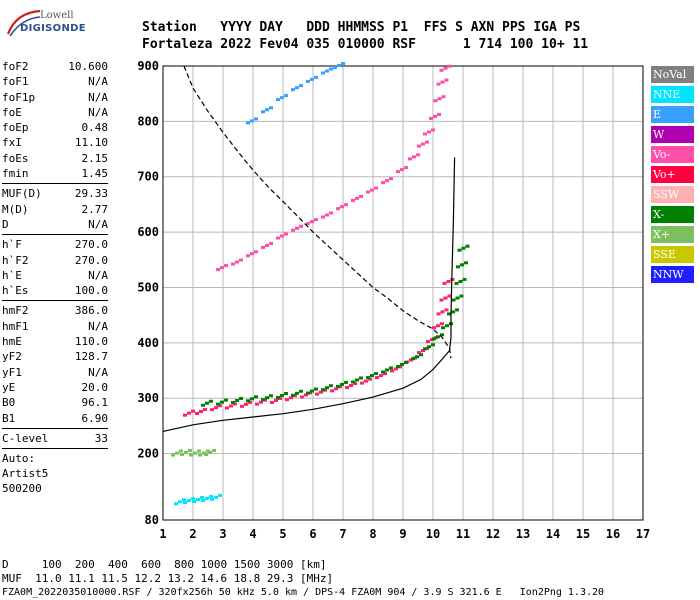 Image resolution: width=700 pixels, height=600 pixels. I want to click on y-tick-label: 900, so click(148, 66).